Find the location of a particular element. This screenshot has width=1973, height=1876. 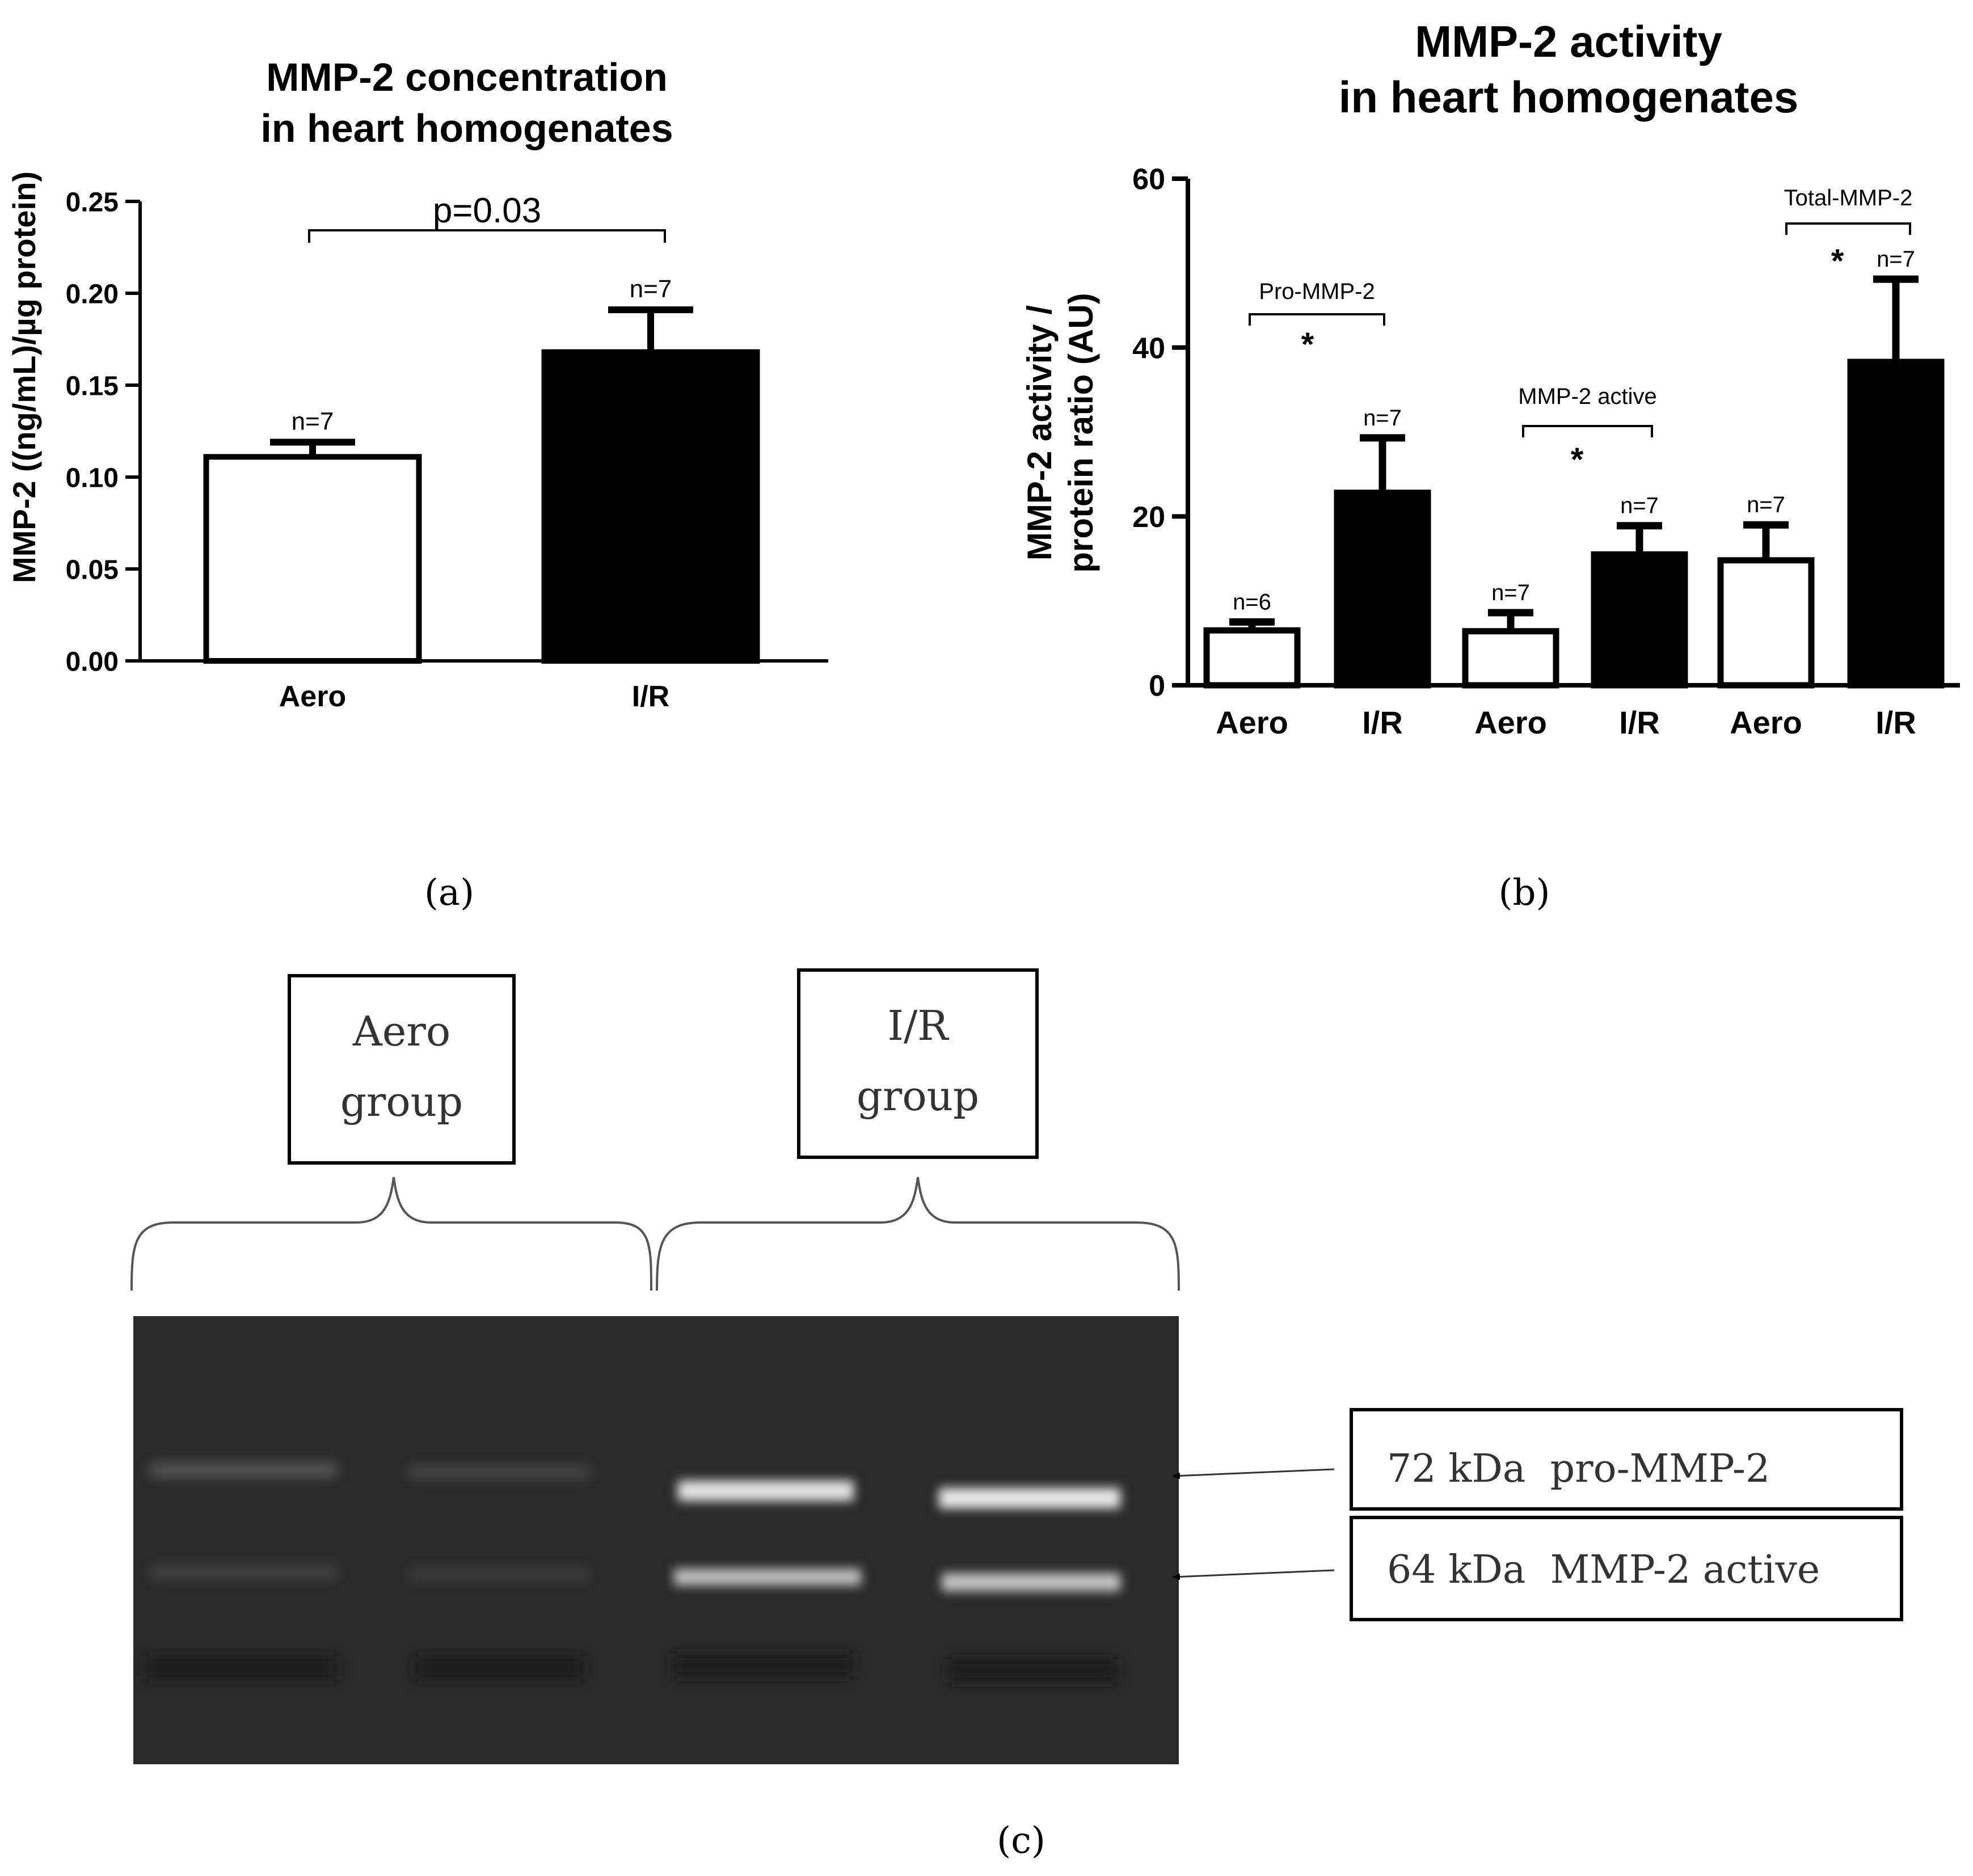

group-label: Pro-MMP-2 is located at coordinates (1317, 291).